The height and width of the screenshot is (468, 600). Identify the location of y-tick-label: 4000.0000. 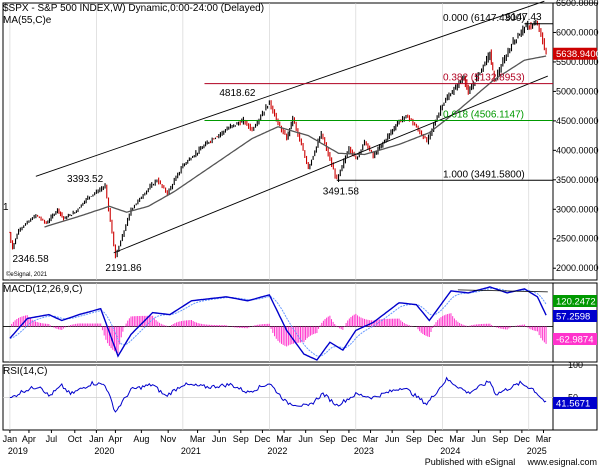
(577, 150).